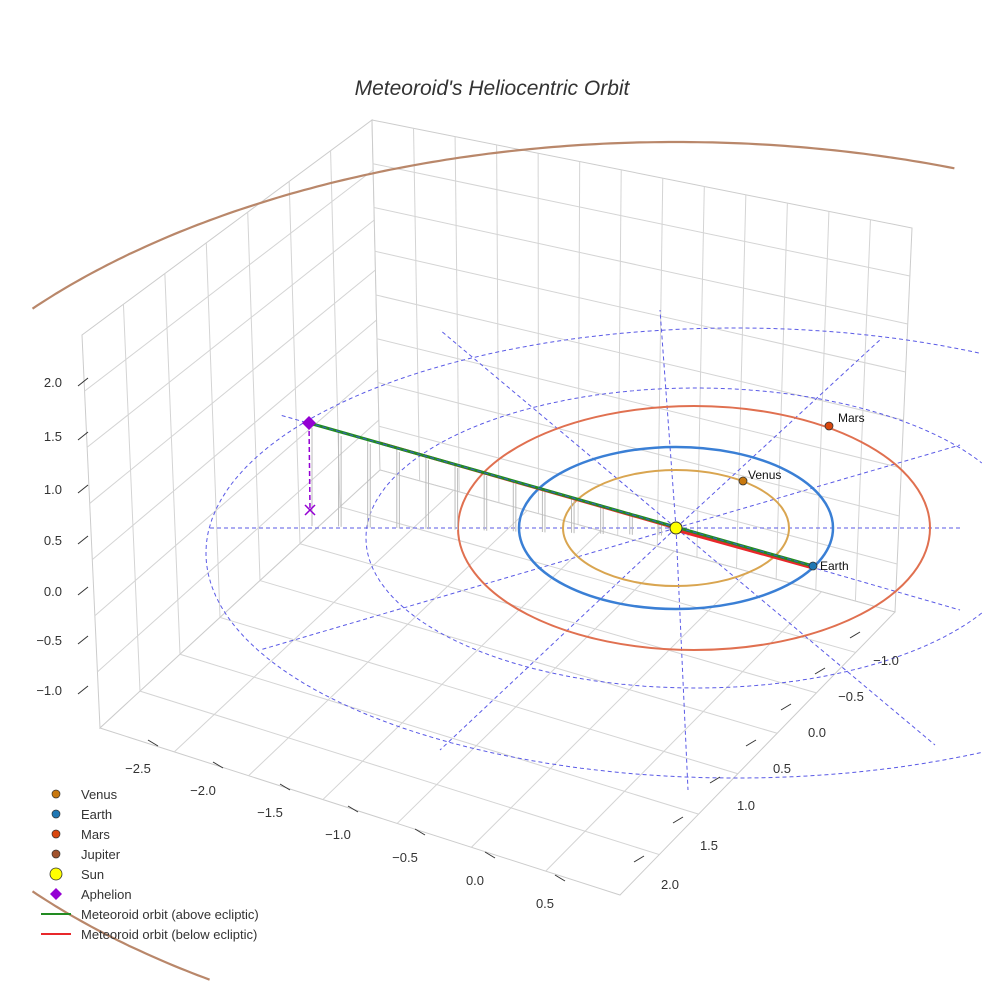 The height and width of the screenshot is (984, 984). Describe the element at coordinates (834, 566) in the screenshot. I see `earth-label: Earth` at that location.